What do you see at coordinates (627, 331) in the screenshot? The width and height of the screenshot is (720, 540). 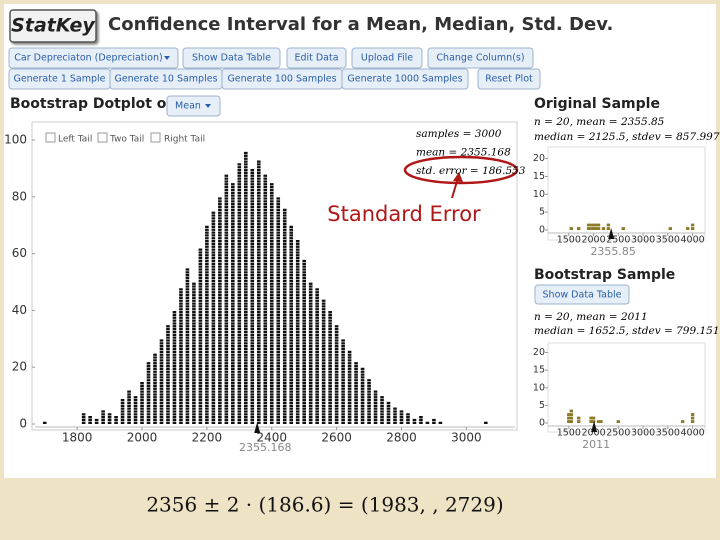 I see `bootstrap-stats: median = 1652.5, stdev = 799.151` at bounding box center [627, 331].